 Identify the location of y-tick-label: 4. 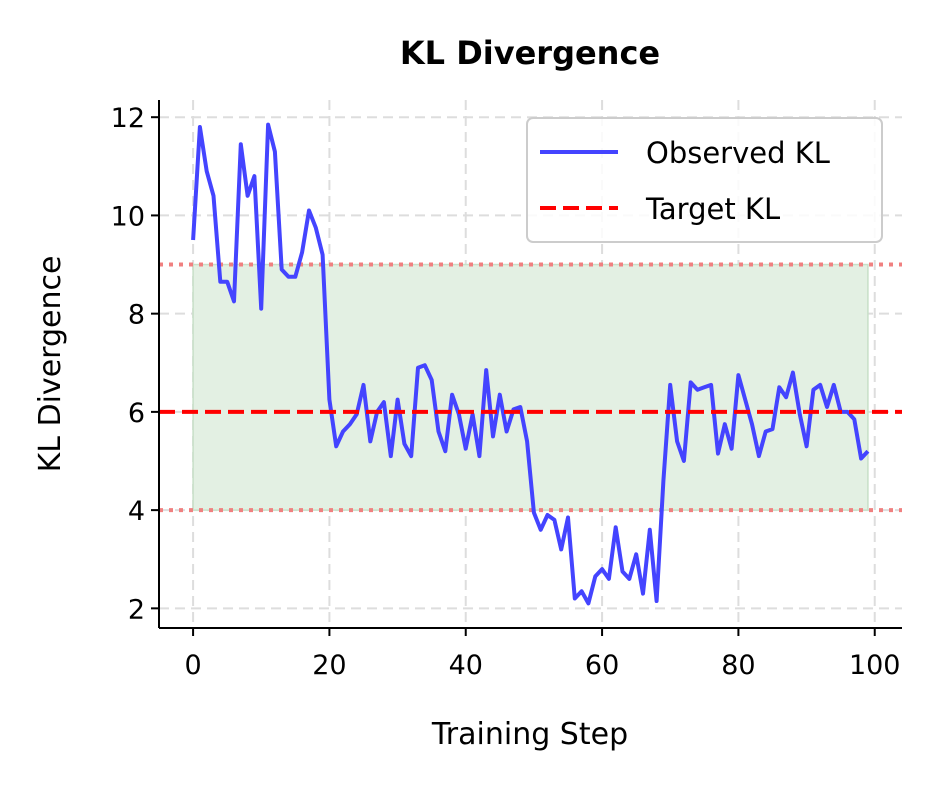
(136, 511).